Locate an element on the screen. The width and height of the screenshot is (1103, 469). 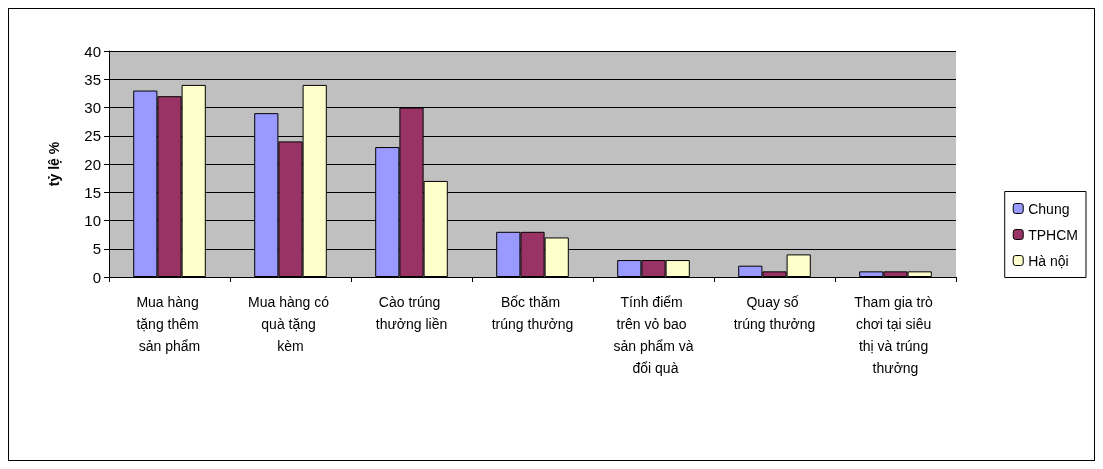
y-tick-label: 20 is located at coordinates (92, 164).